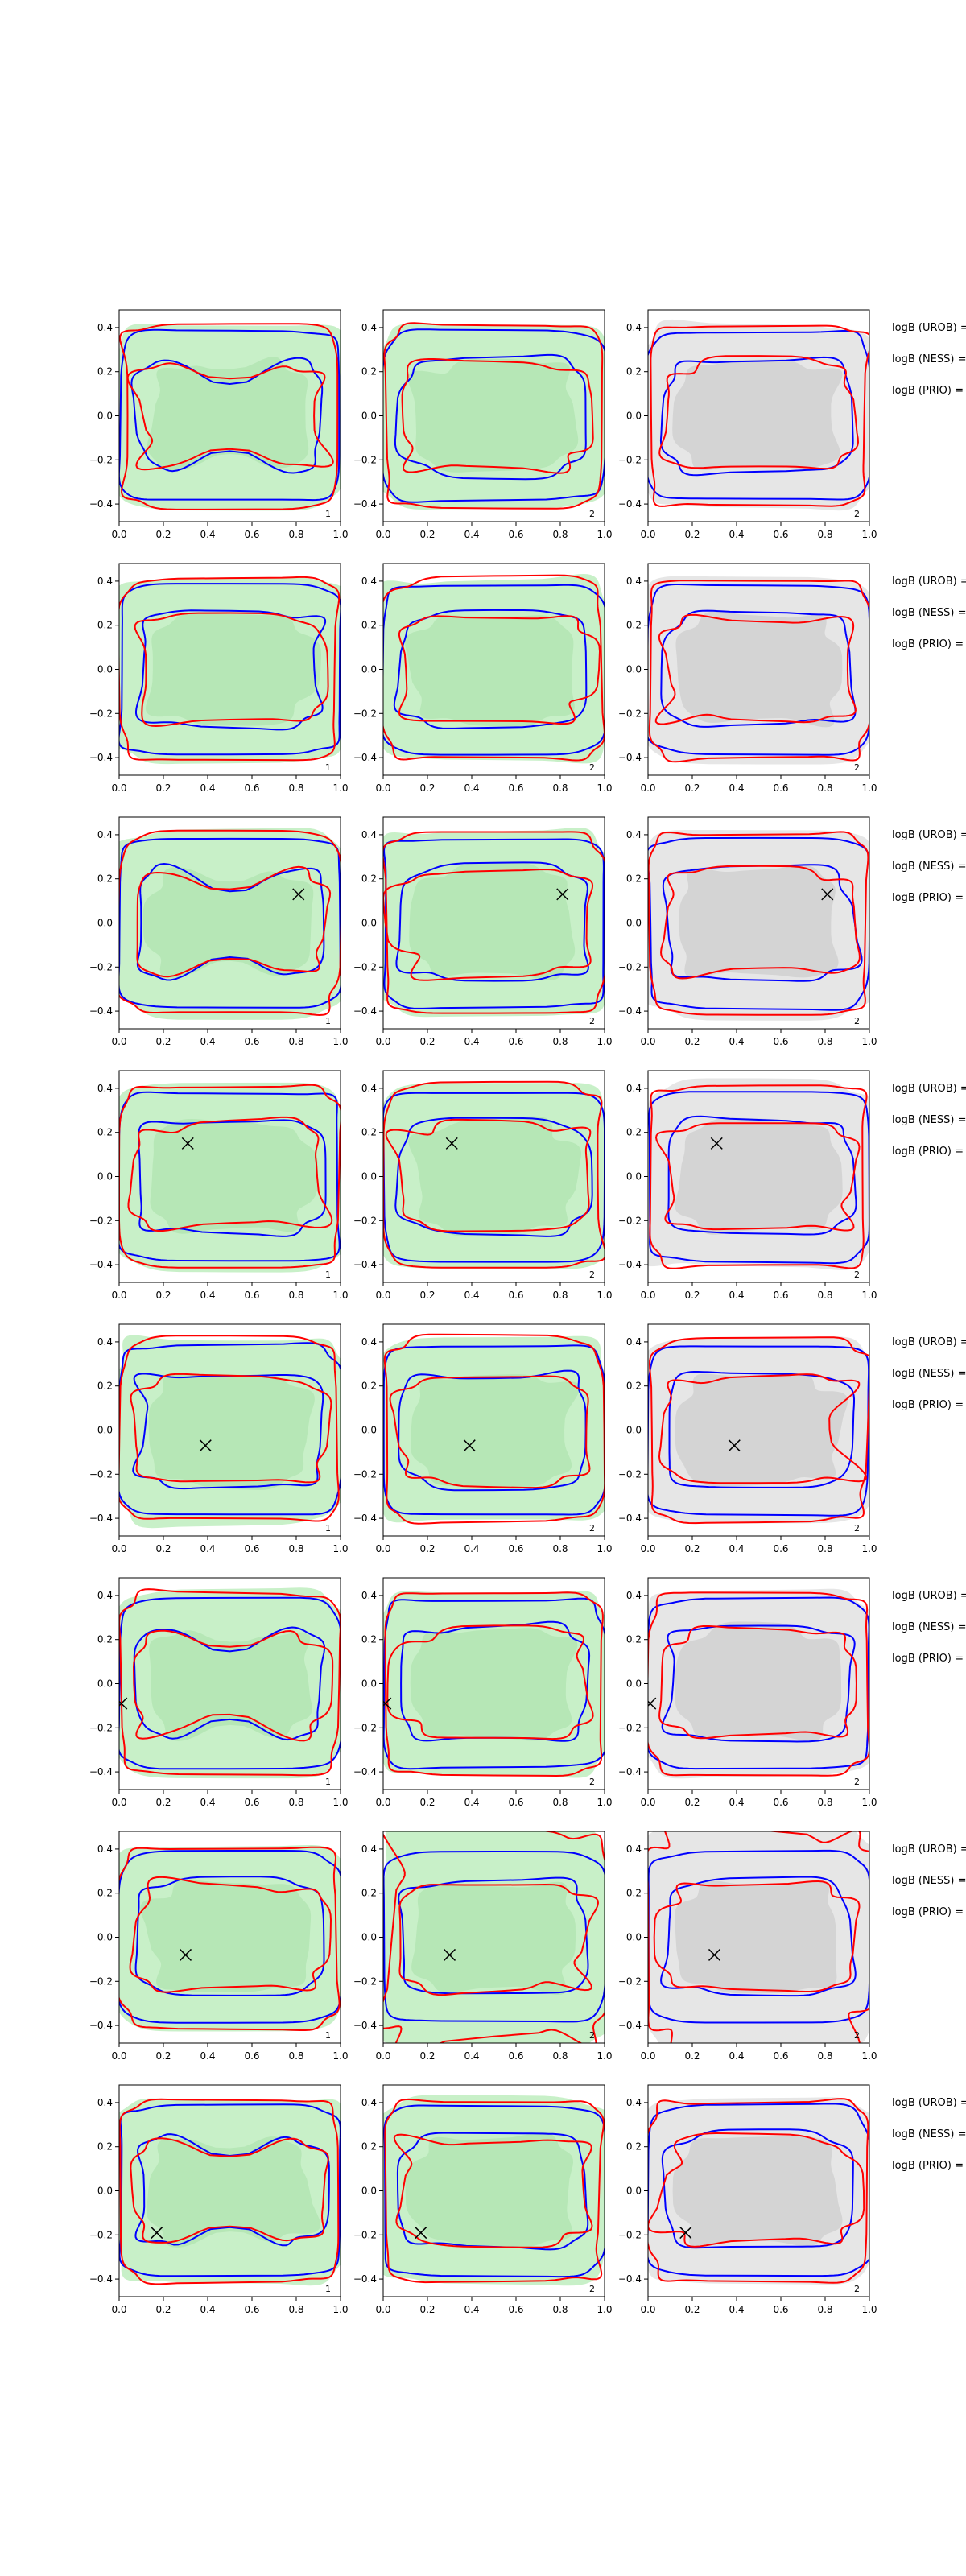 The width and height of the screenshot is (966, 2576). I want to click on marker-stroke, so click(469, 1445).